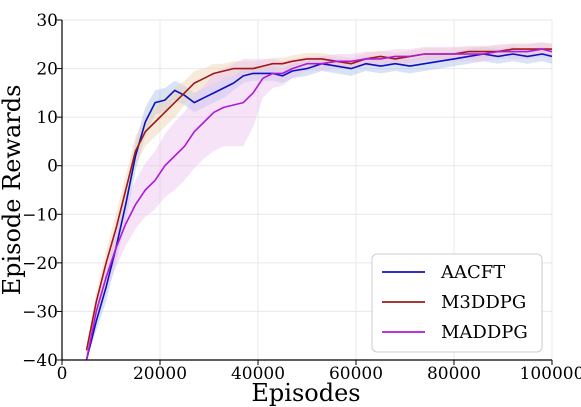 This screenshot has width=581, height=407. I want to click on legend: AACFT M3DDPG MADDPG, so click(457, 303).